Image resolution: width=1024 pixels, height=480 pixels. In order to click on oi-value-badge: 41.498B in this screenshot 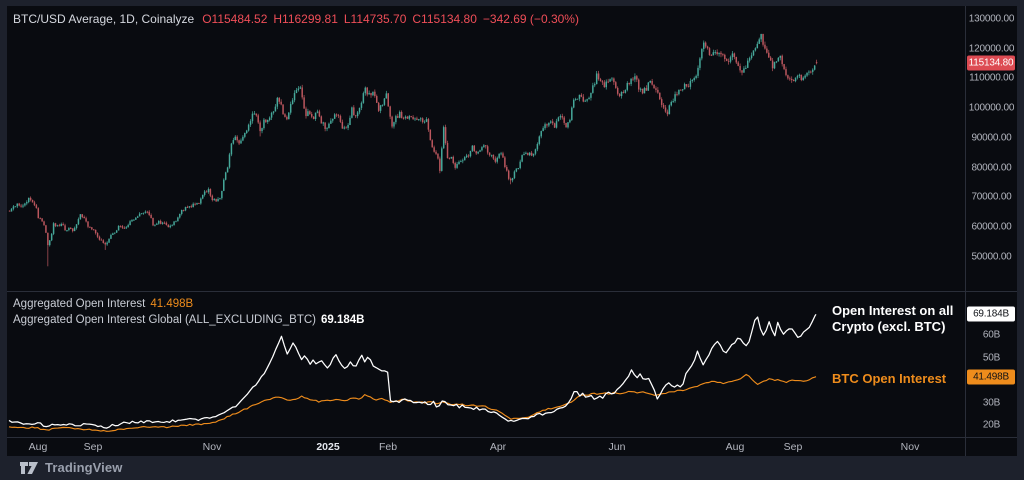, I will do `click(991, 377)`.